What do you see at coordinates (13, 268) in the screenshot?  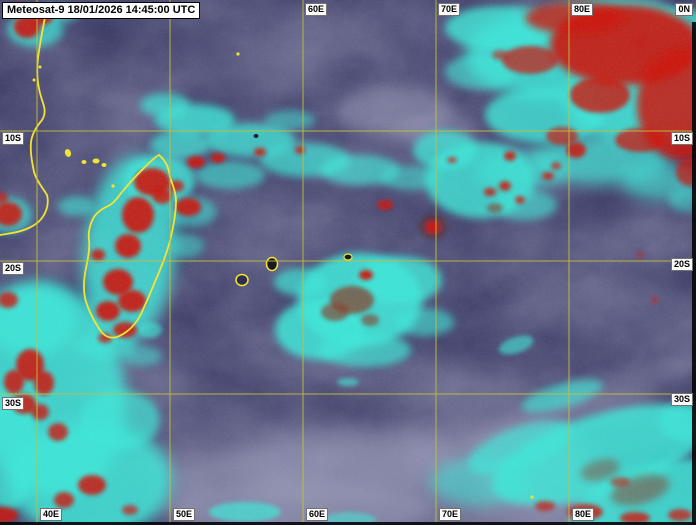 I see `lat-label-left-20s: 20S` at bounding box center [13, 268].